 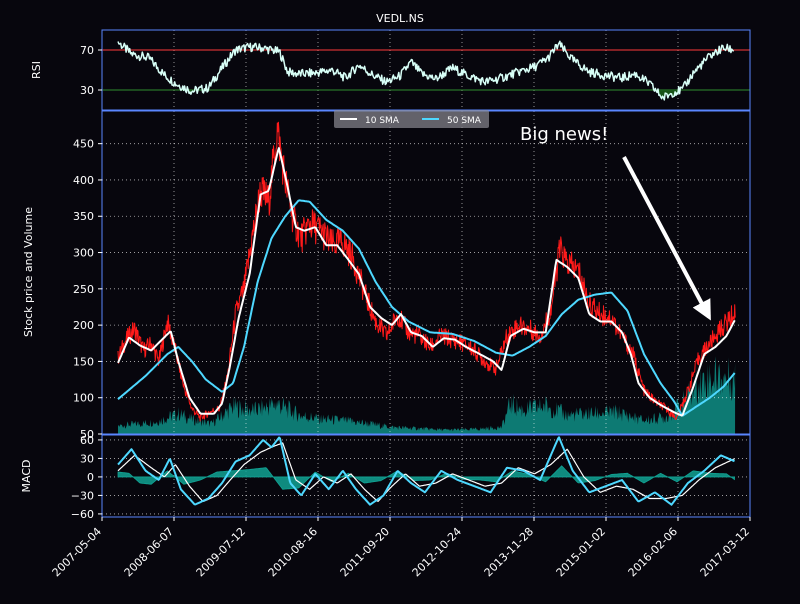 I want to click on legend-label-10-sma: 10 SMA, so click(x=382, y=121).